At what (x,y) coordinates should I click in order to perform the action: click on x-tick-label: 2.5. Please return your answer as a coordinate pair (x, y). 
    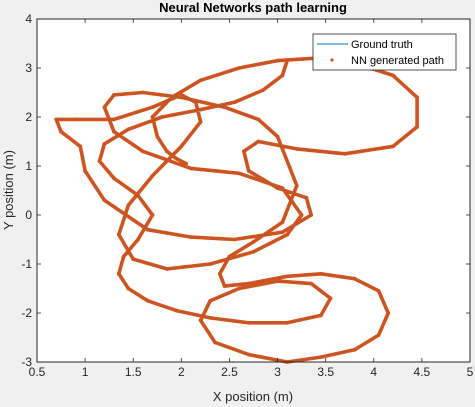
    Looking at the image, I should click on (229, 372).